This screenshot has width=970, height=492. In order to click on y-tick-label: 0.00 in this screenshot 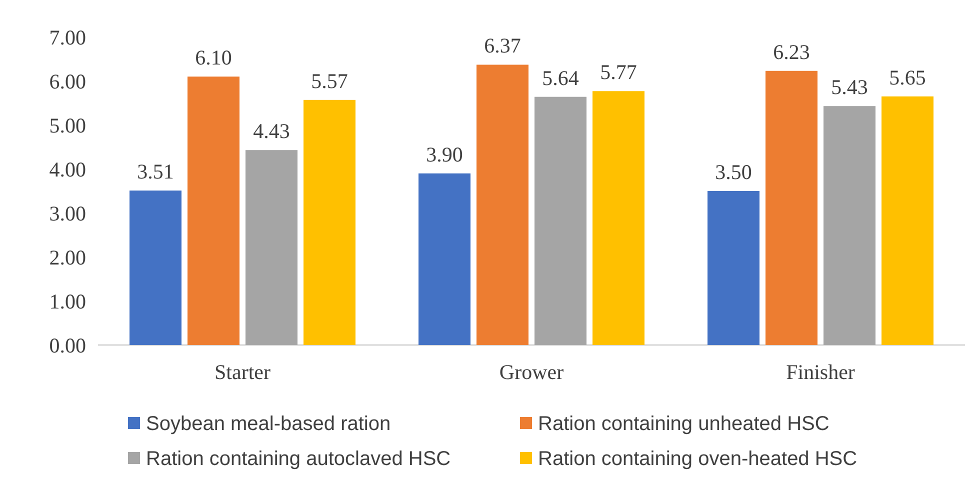, I will do `click(67, 345)`.